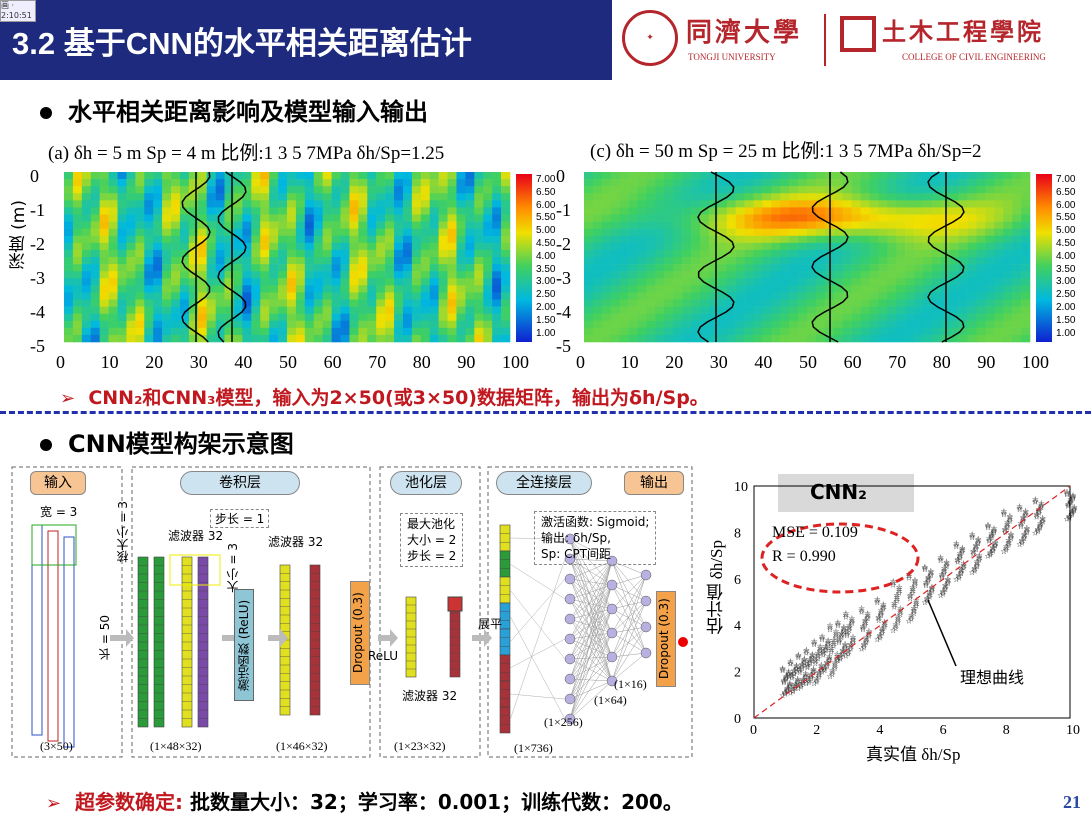 The image size is (1091, 820). I want to click on width-label: 宽 = 3, so click(59, 512).